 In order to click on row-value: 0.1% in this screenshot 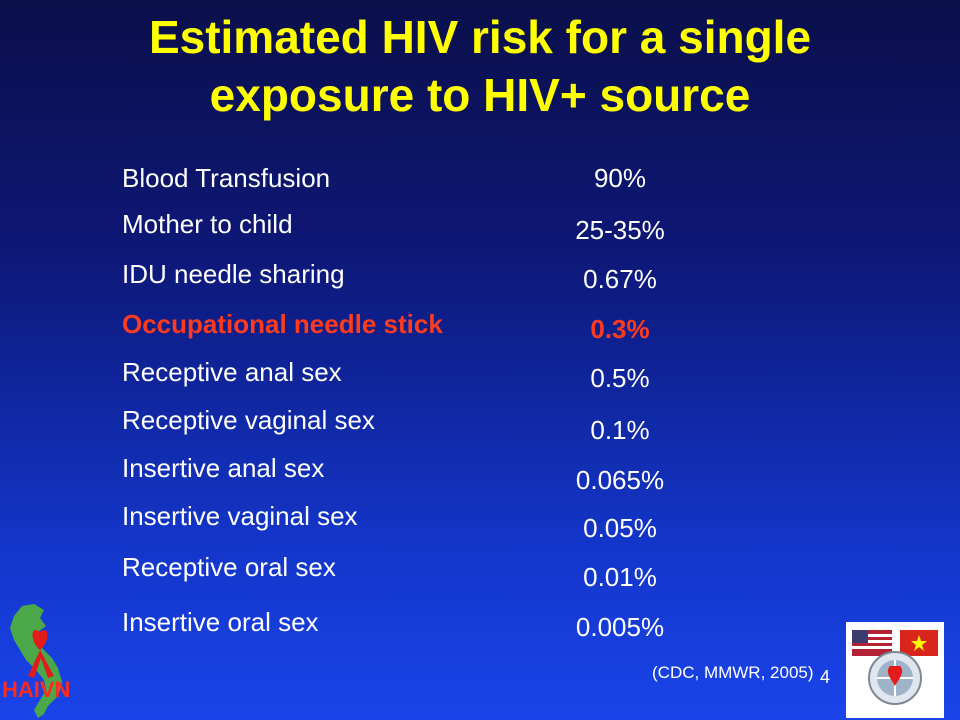, I will do `click(620, 430)`.